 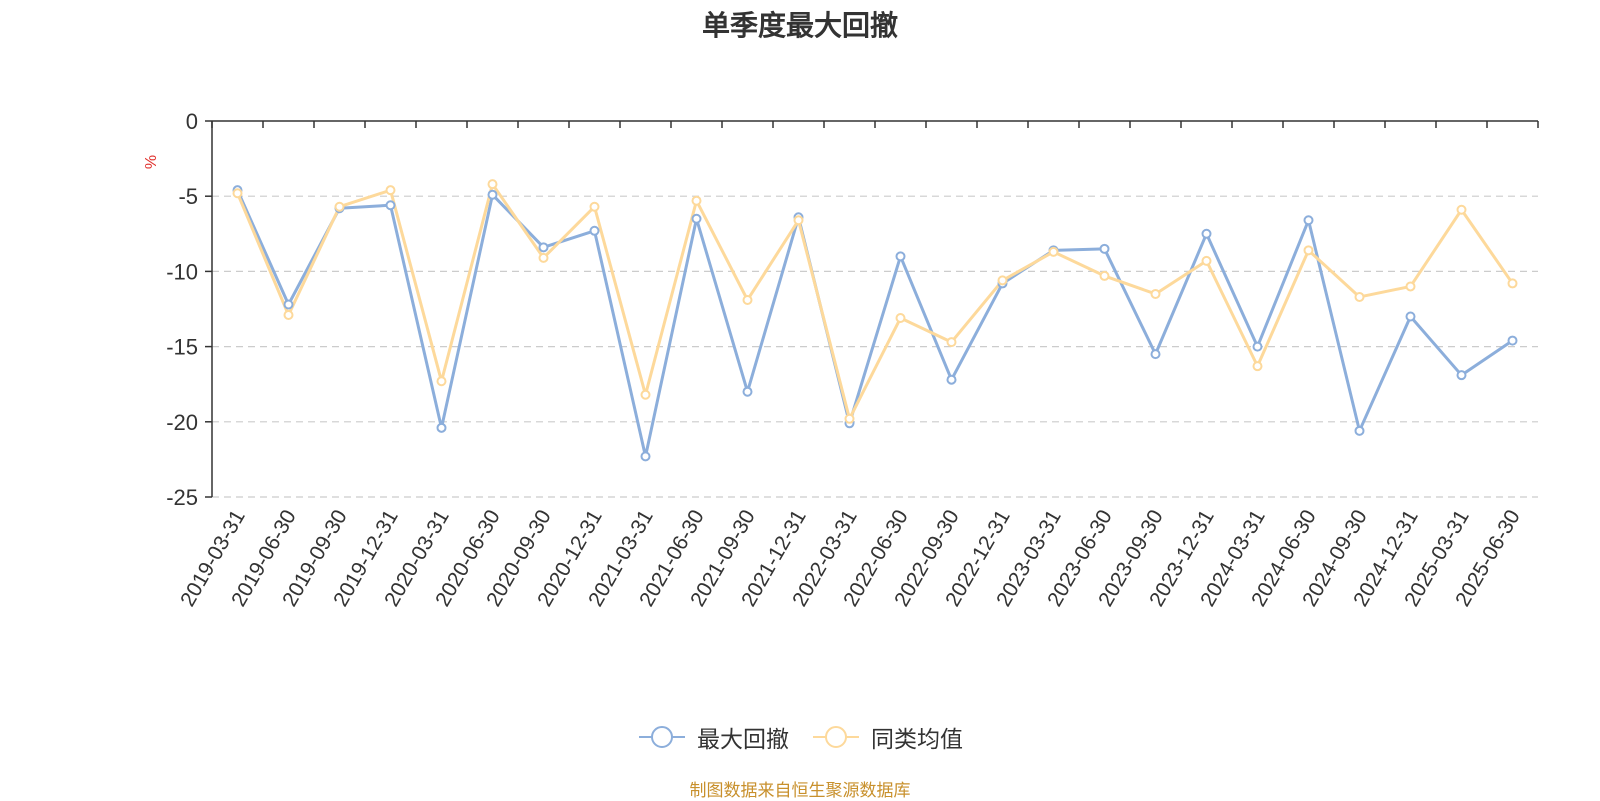 I want to click on chart-legend: 最大回撤 同类均值, so click(x=800, y=737).